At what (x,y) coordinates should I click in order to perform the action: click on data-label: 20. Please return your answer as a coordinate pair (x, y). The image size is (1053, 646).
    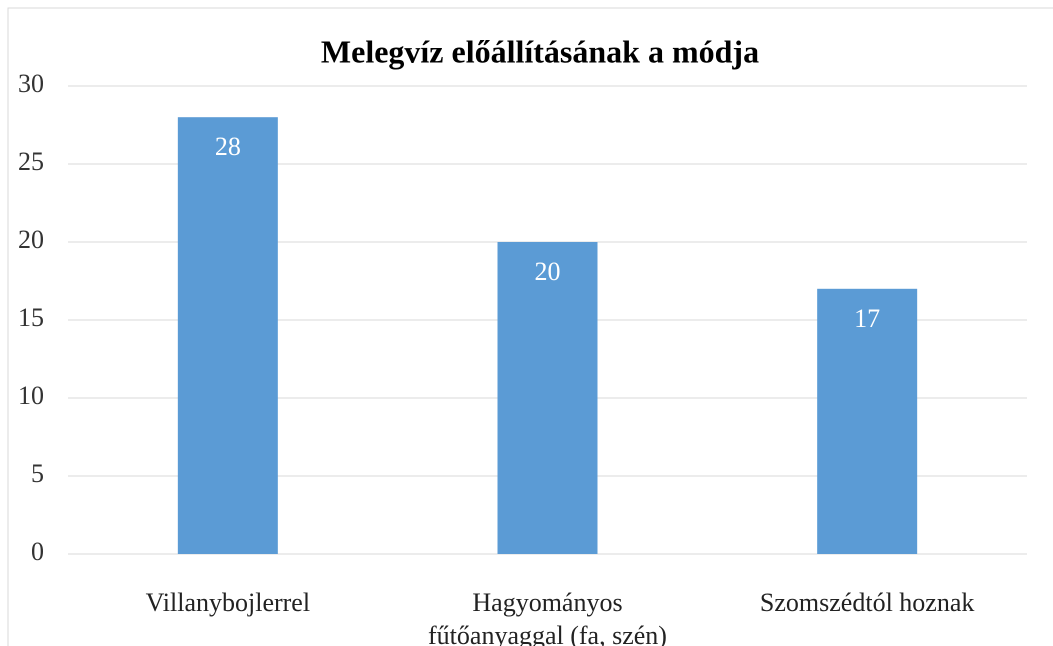
    Looking at the image, I should click on (548, 271).